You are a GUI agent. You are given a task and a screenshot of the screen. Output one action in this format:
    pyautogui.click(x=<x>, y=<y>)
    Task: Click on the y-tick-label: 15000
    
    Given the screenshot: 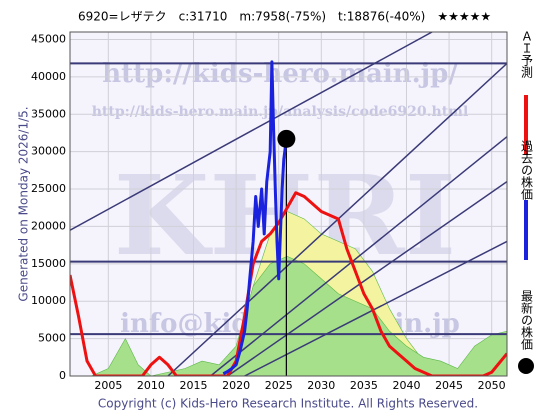 What is the action you would take?
    pyautogui.click(x=48, y=263)
    